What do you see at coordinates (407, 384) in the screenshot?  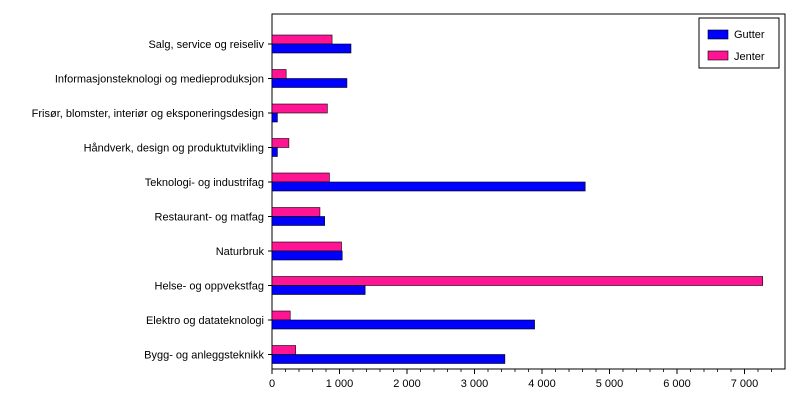 I see `x-tick-label: 2 000` at bounding box center [407, 384].